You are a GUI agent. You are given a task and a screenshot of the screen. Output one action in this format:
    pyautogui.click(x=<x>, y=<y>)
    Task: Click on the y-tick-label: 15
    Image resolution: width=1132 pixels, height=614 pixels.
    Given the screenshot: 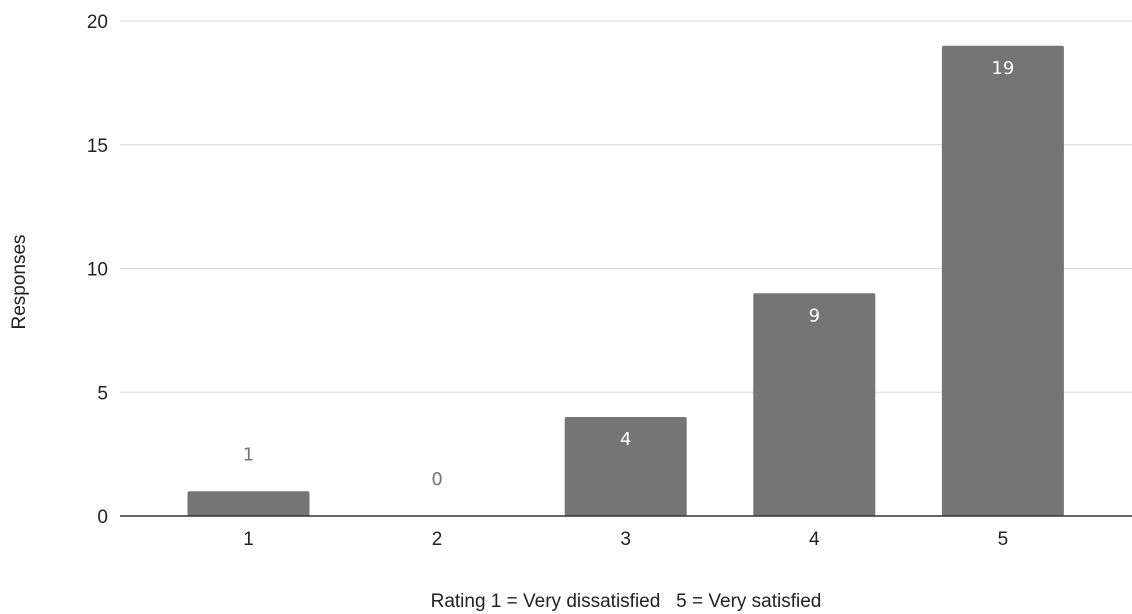 What is the action you would take?
    pyautogui.click(x=97, y=146)
    